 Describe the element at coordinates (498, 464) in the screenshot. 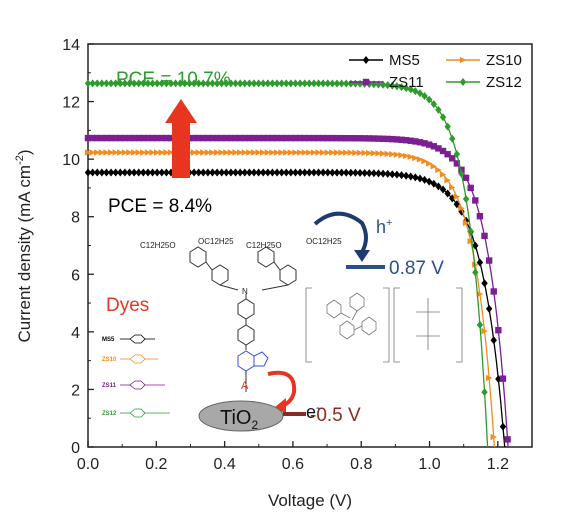

I see `x-tick-label: 1.2` at that location.